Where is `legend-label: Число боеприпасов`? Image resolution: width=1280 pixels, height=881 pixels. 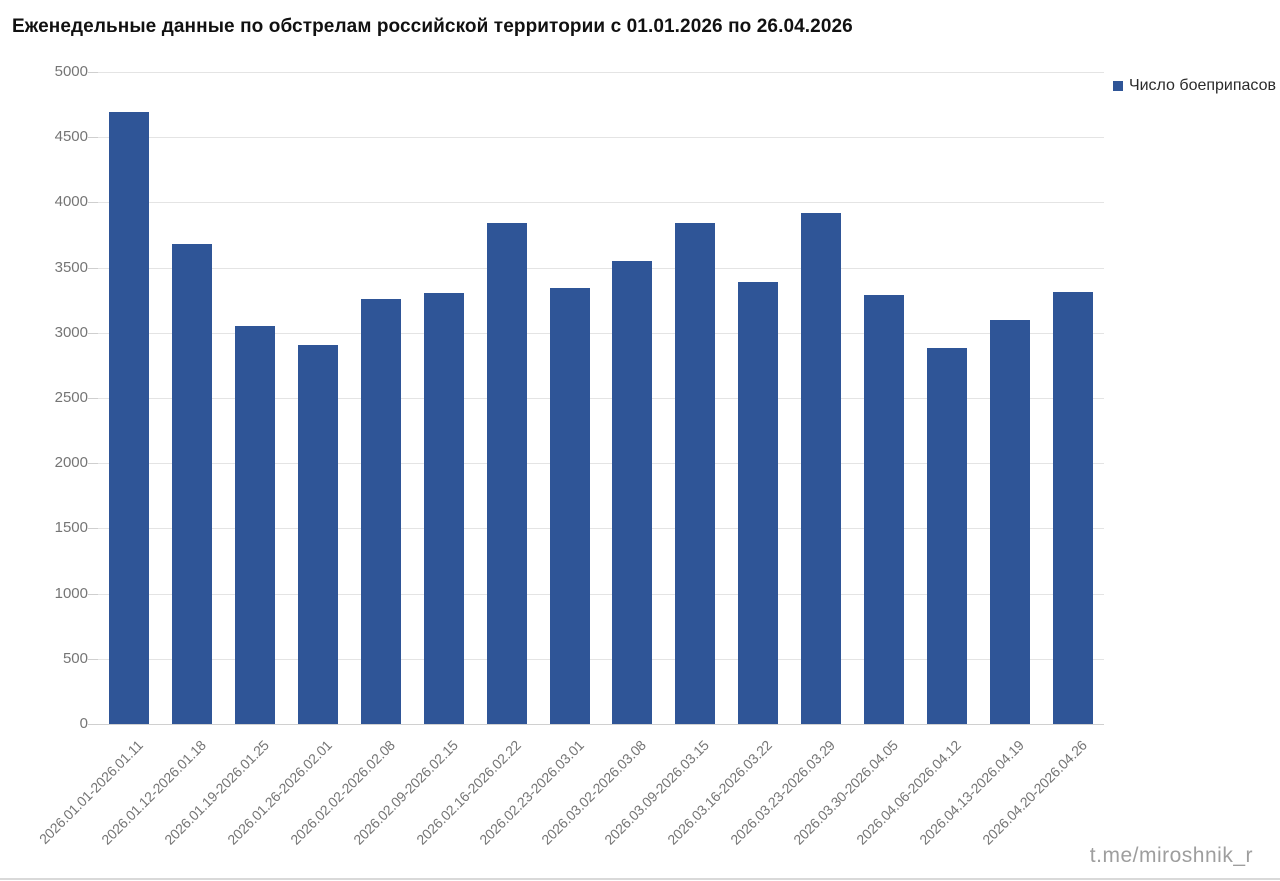 legend-label: Число боеприпасов is located at coordinates (1202, 85).